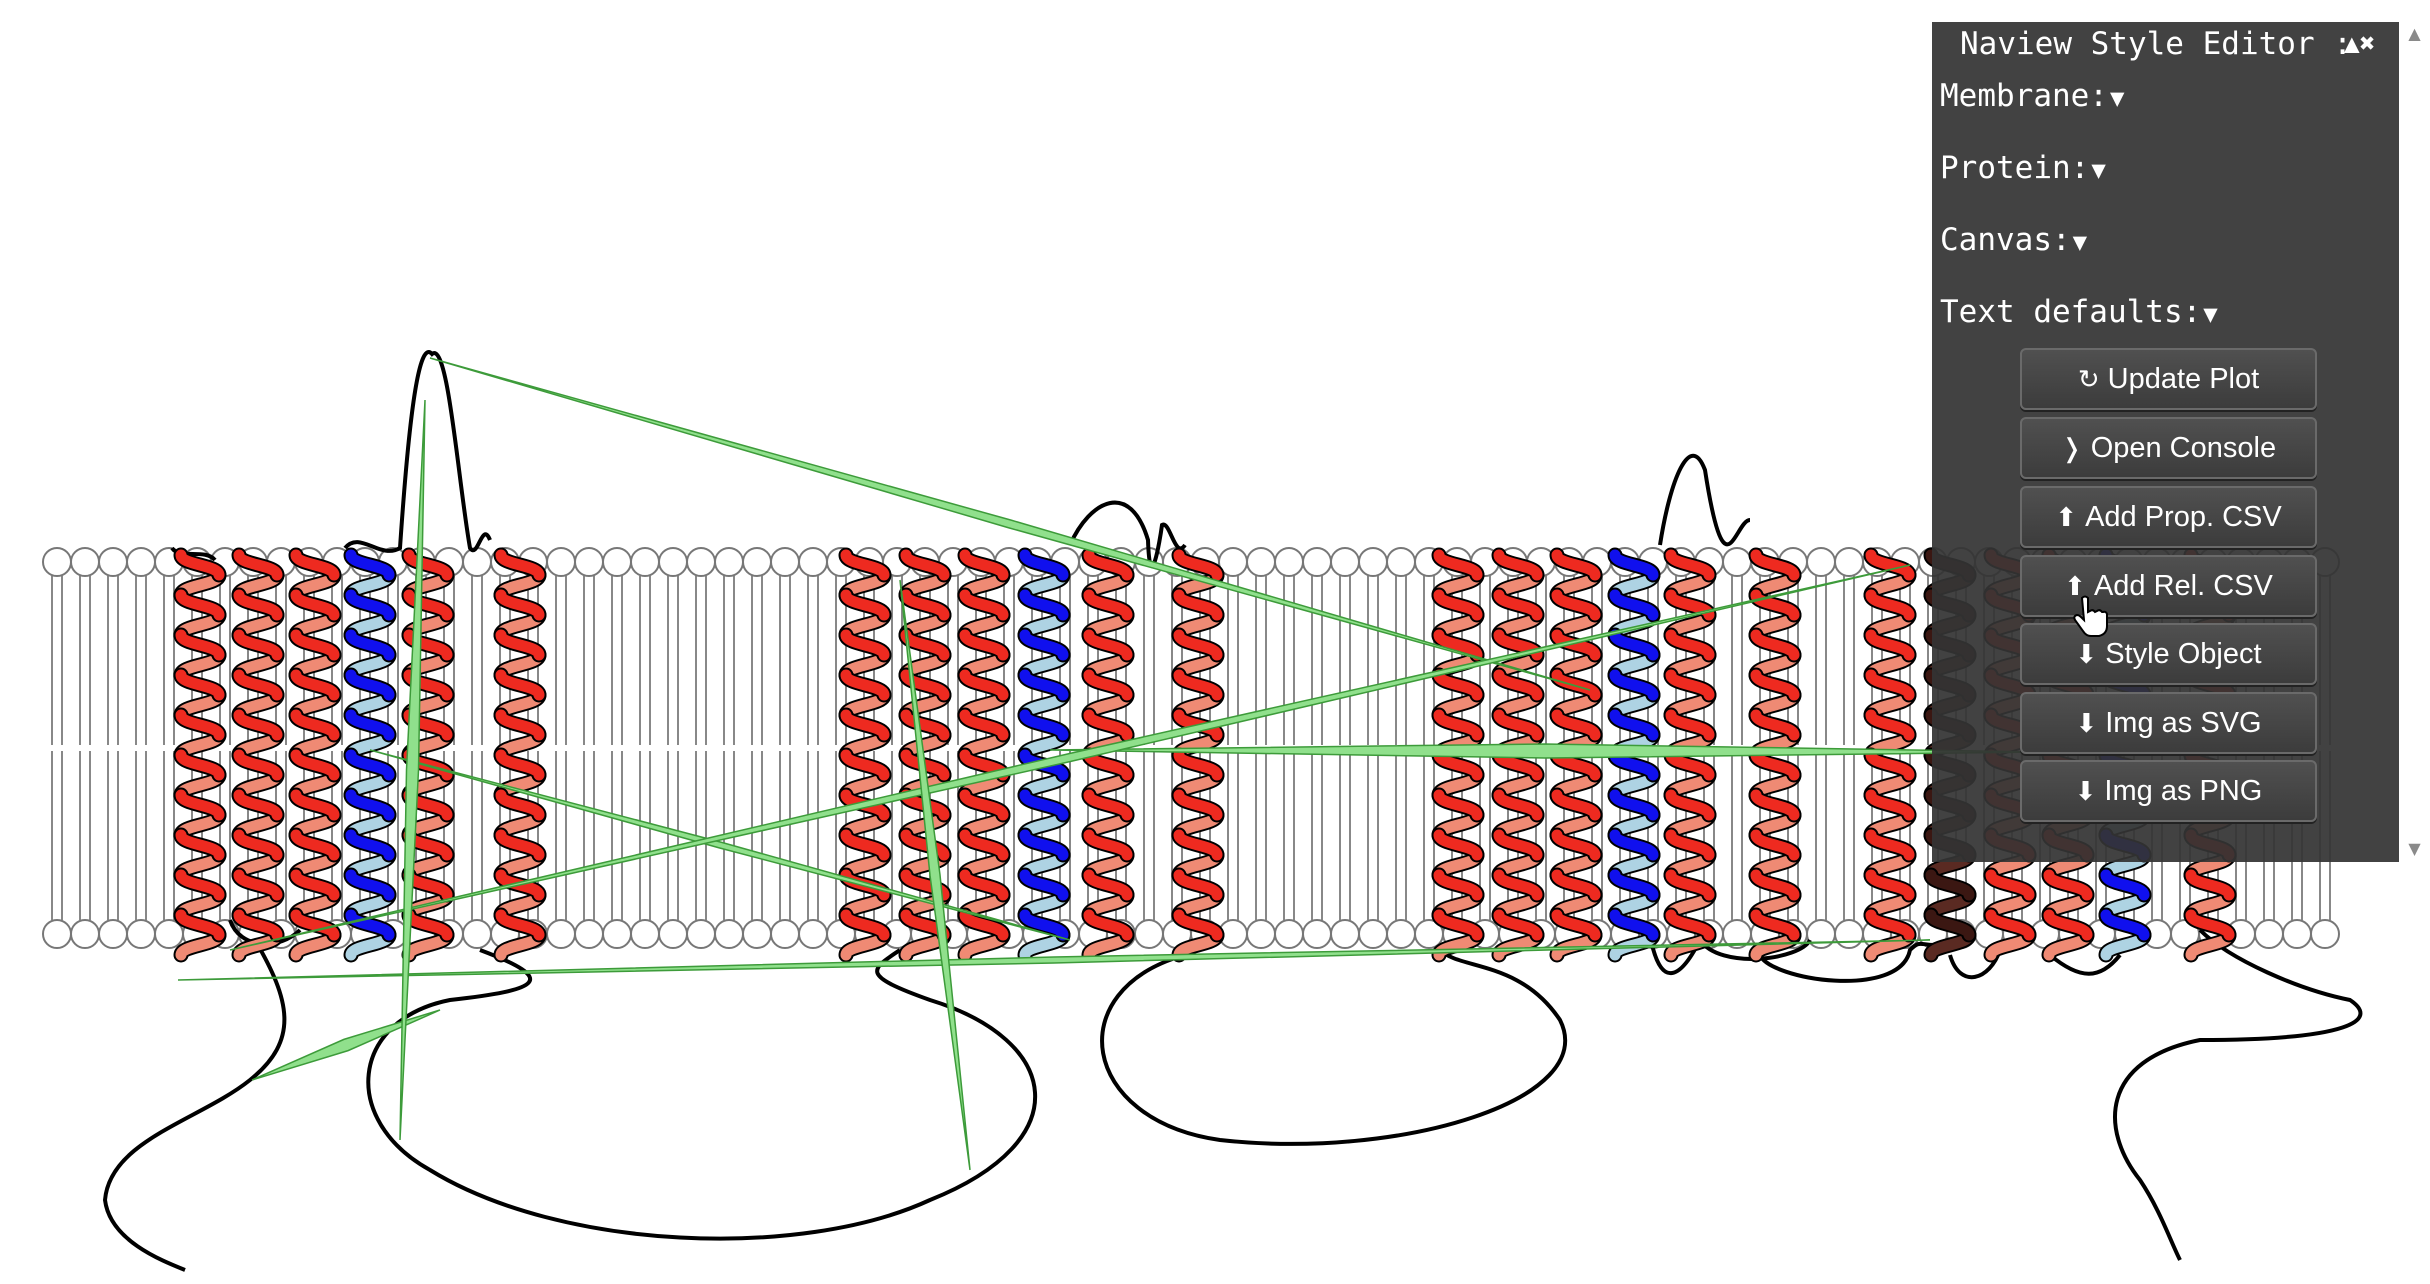  I want to click on membrane-section-toggle: Membrane:▼, so click(2032, 96).